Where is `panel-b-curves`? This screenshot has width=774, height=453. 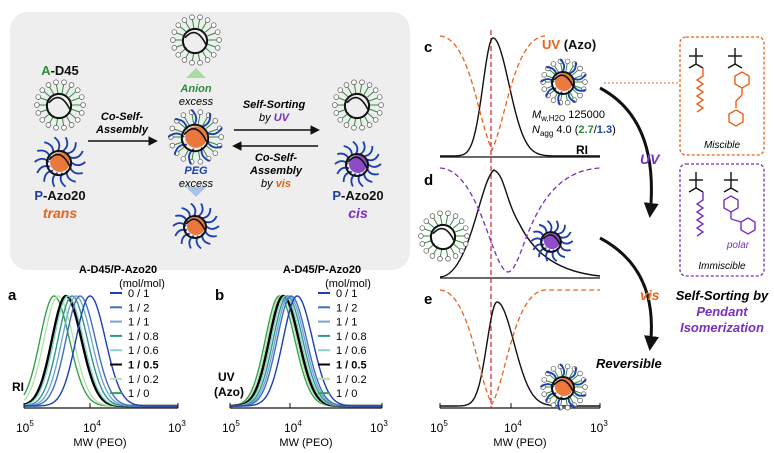 panel-b-curves is located at coordinates (305, 351).